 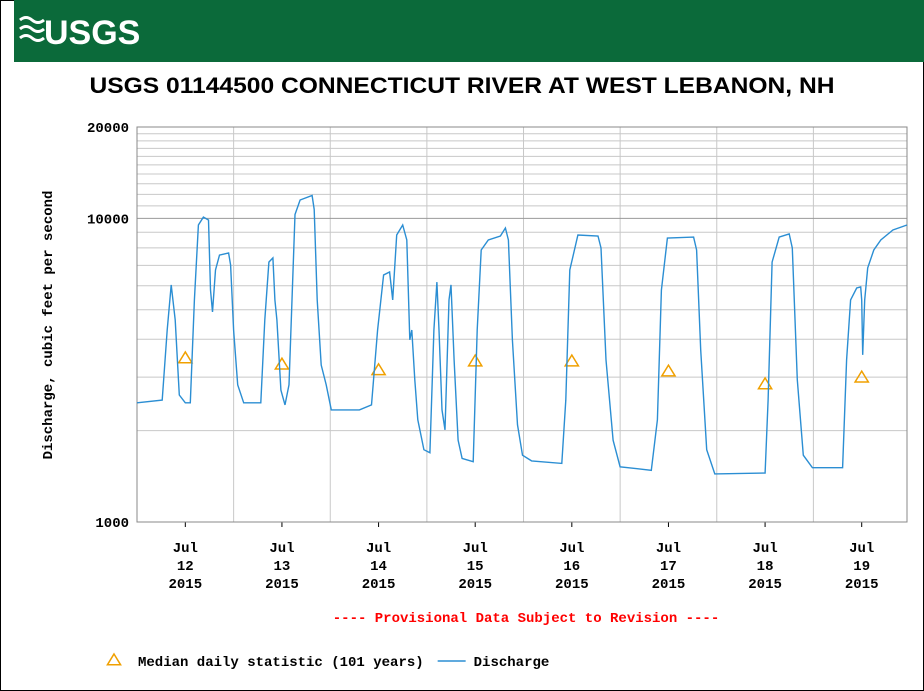 What do you see at coordinates (49, 325) in the screenshot?
I see `y-axis-label: Discharge, cubic feet per second` at bounding box center [49, 325].